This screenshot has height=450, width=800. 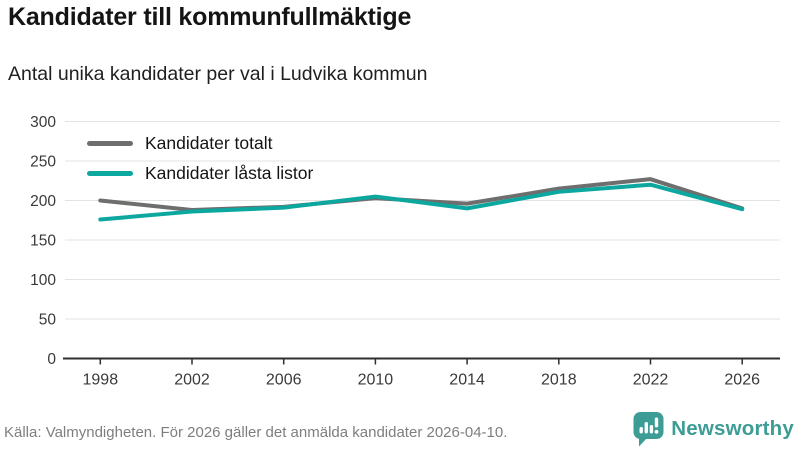 What do you see at coordinates (43, 201) in the screenshot?
I see `y-axis-tick-label: 200` at bounding box center [43, 201].